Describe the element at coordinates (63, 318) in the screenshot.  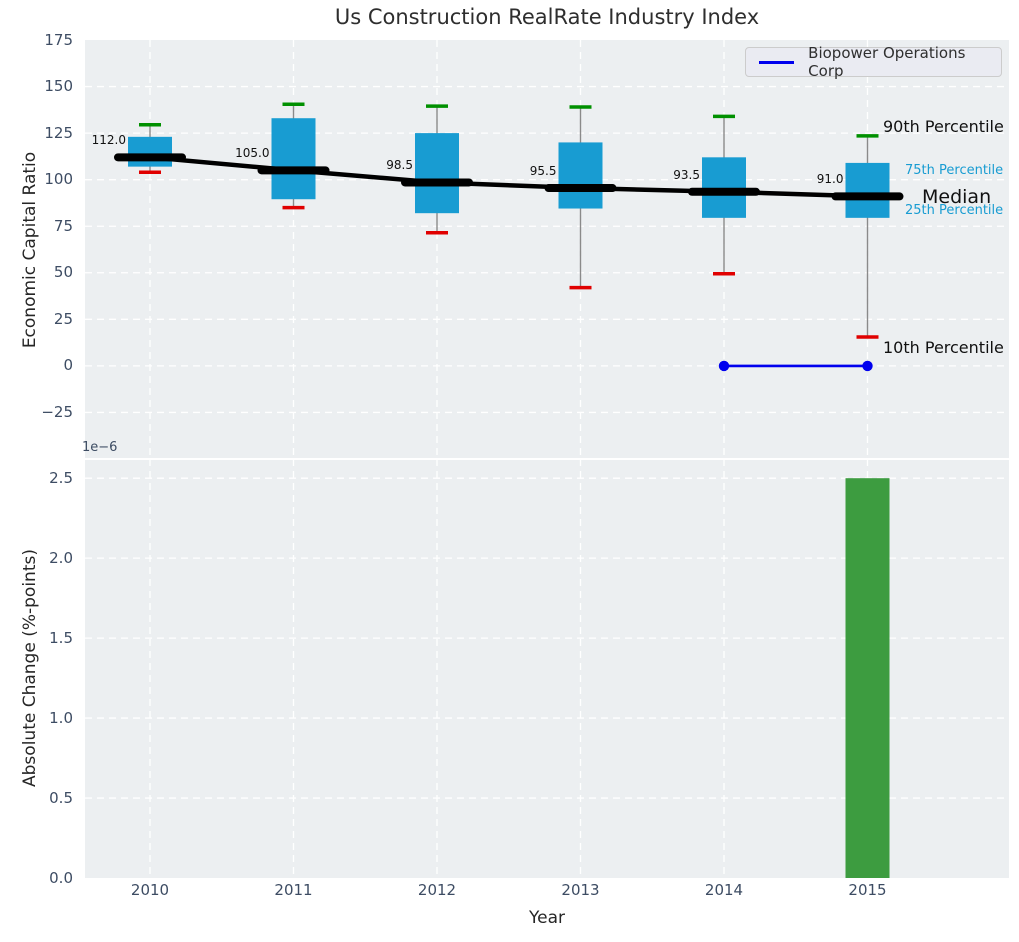
I see `top-y-tick-25: 25` at that location.